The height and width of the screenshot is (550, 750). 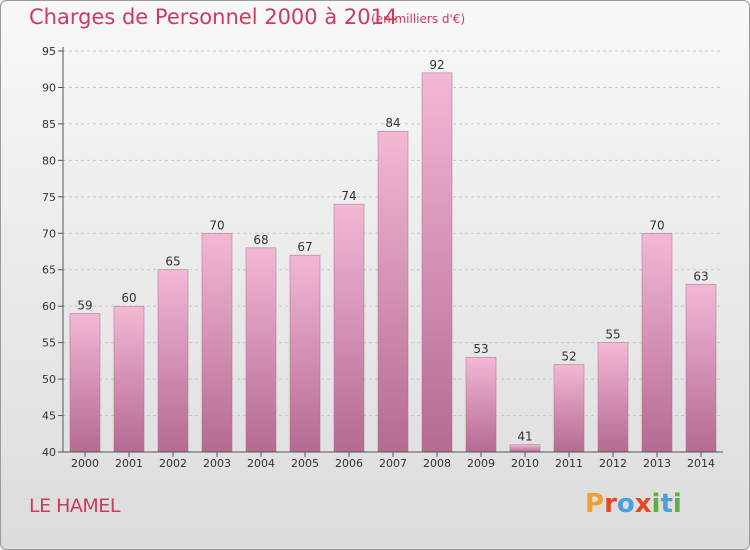 What do you see at coordinates (74, 506) in the screenshot?
I see `commune-name: LE HAMEL` at bounding box center [74, 506].